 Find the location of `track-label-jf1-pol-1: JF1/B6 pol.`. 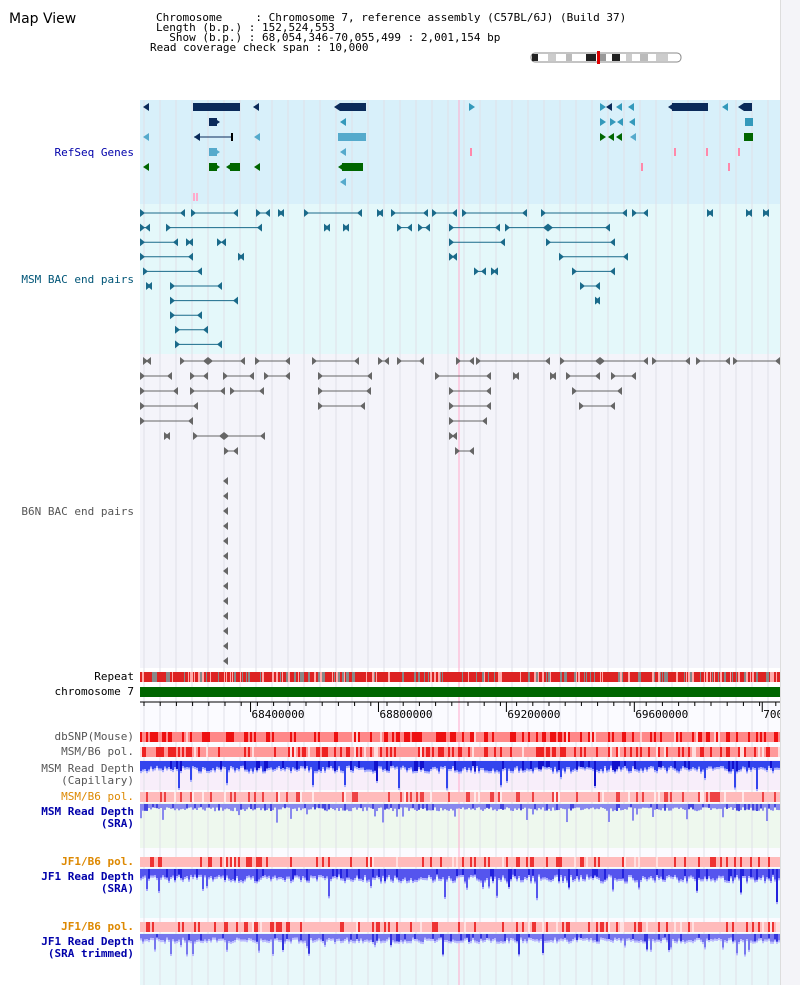

track-label-jf1-pol-1: JF1/B6 pol. is located at coordinates (97, 861).